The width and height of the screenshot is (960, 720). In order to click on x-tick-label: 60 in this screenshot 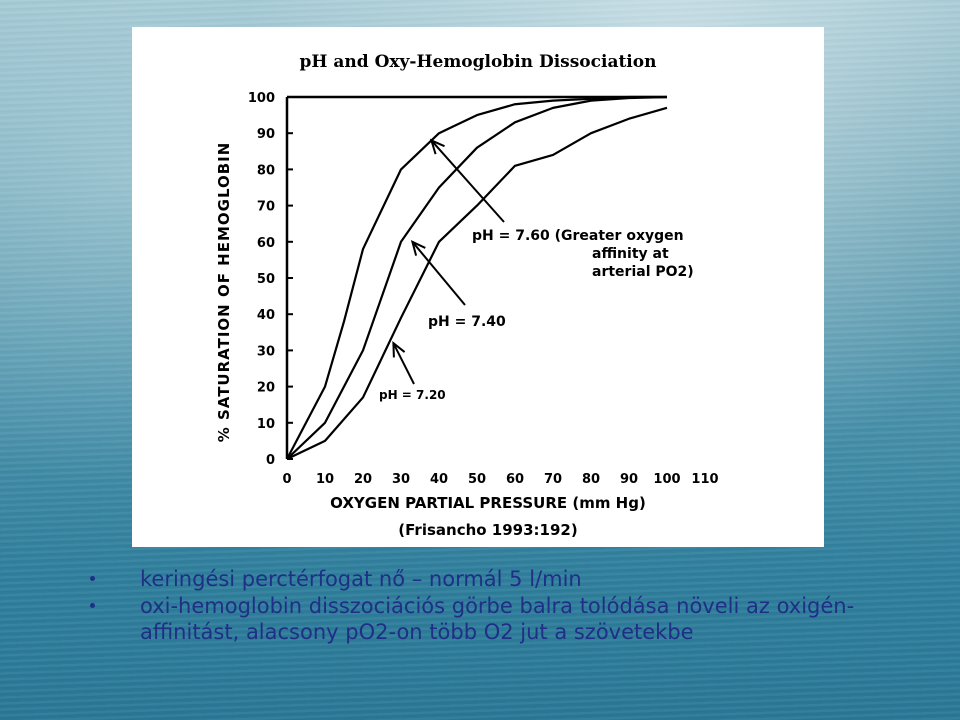, I will do `click(515, 479)`.